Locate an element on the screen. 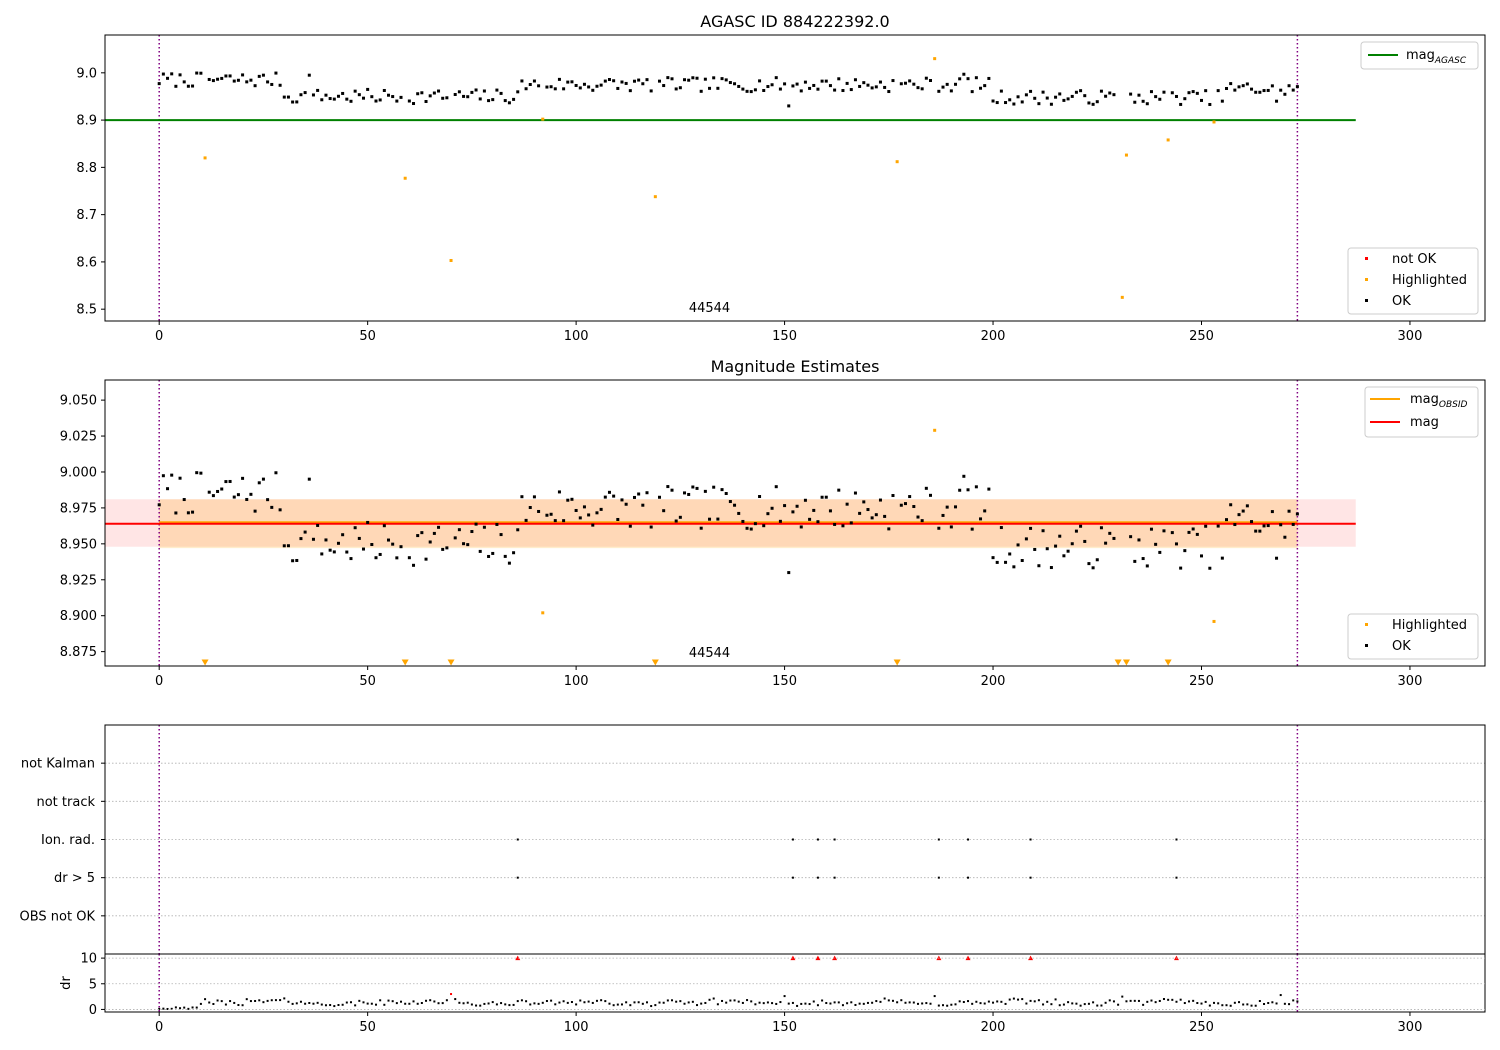  out-of-range-marker is located at coordinates (1118, 662).